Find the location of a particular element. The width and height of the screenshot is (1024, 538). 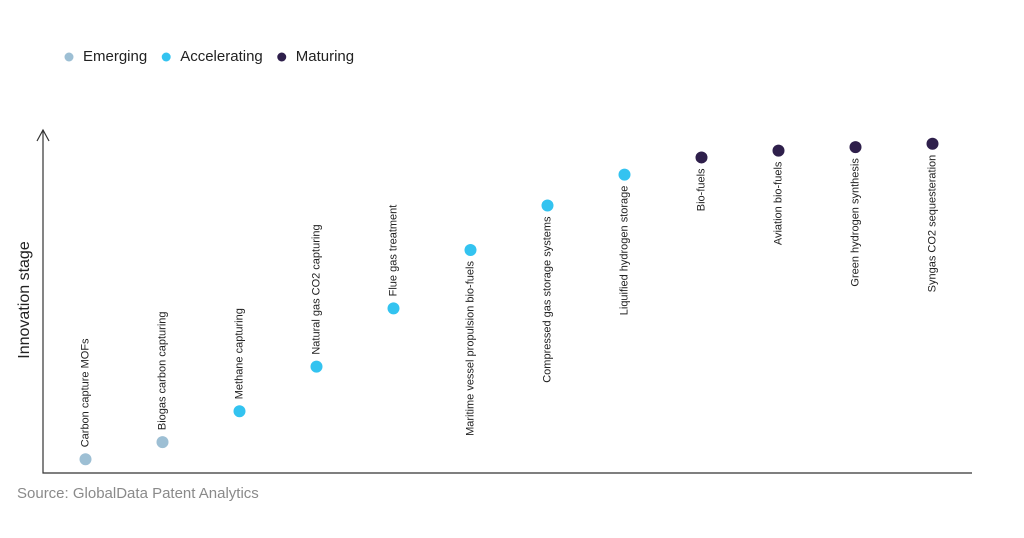

category-label: Compressed gas storage systems is located at coordinates (547, 299).